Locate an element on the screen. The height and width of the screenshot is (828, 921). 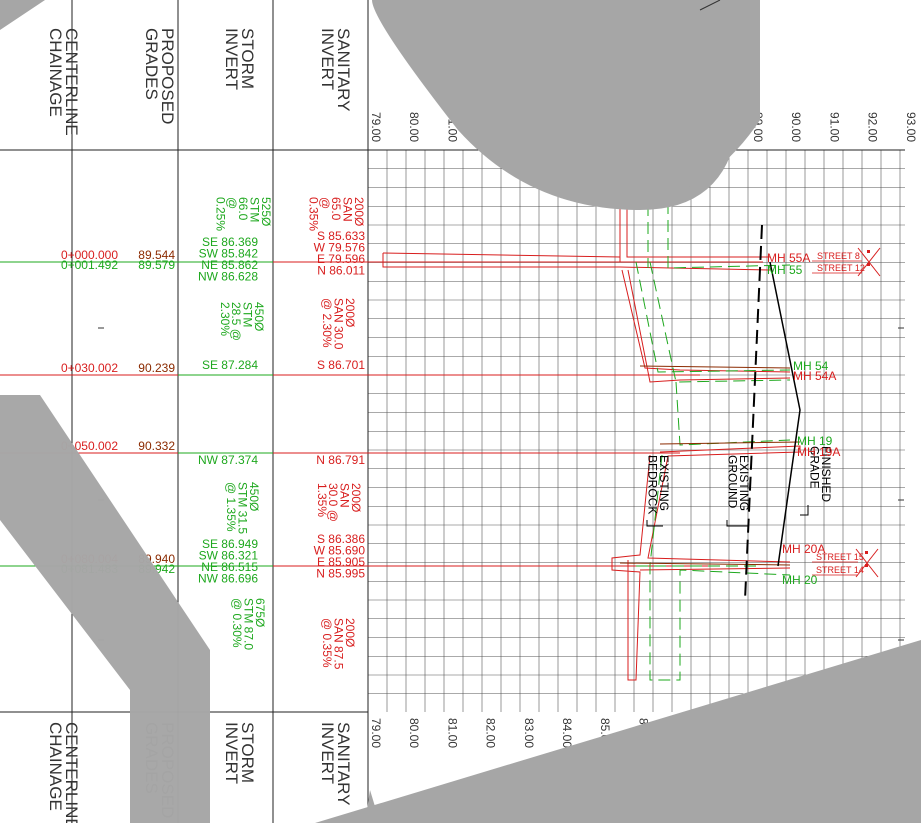
sanitary-invert: S 85.633 is located at coordinates (341, 236).